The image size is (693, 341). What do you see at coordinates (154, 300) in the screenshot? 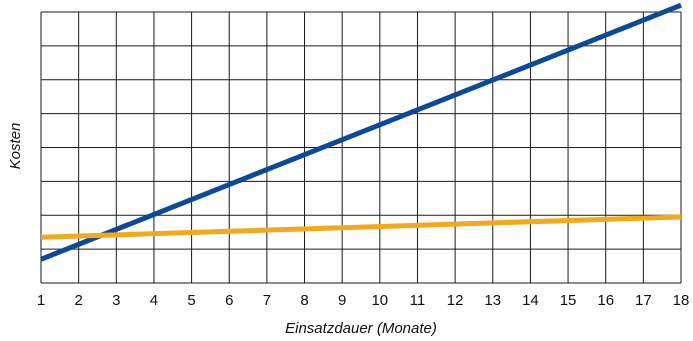
I see `x-tick-label: 4` at bounding box center [154, 300].